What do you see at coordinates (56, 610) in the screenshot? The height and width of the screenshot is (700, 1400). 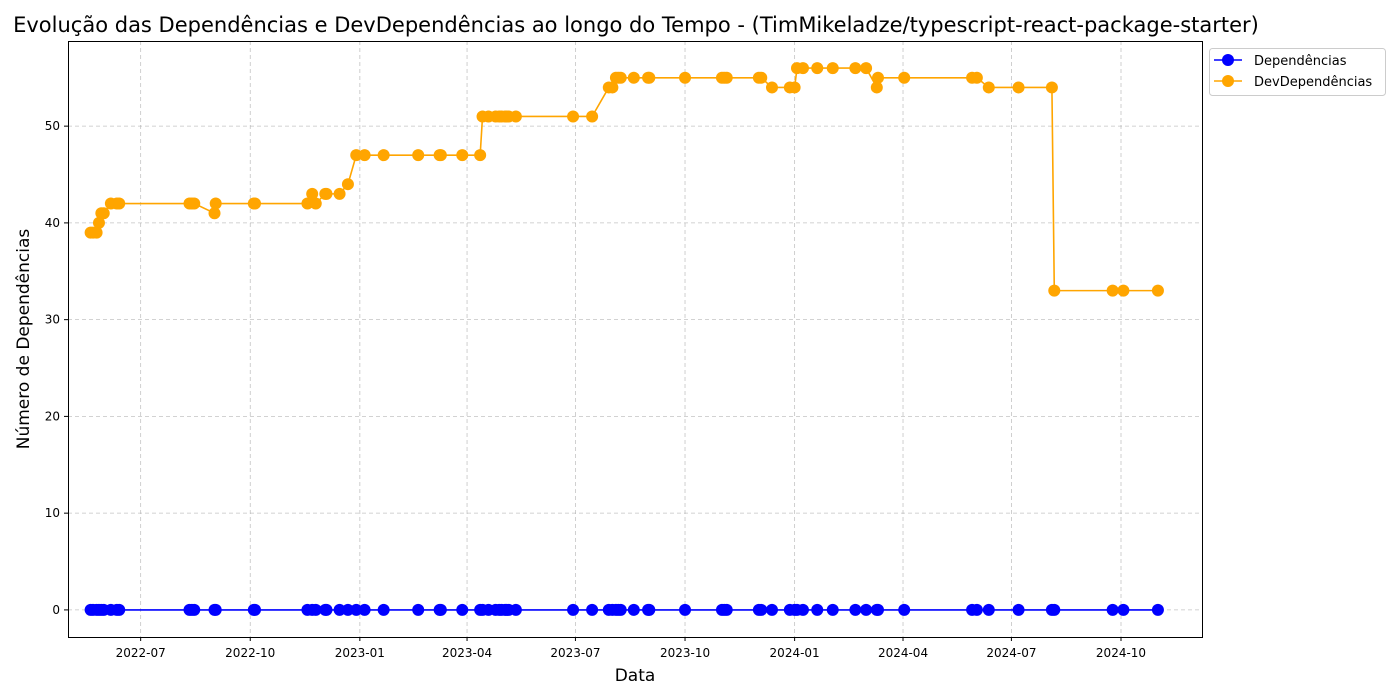 I see `y-tick-label: 0` at bounding box center [56, 610].